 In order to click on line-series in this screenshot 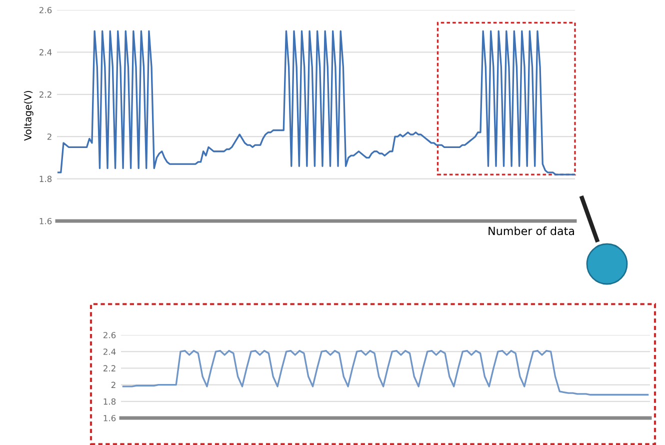, I will do `click(385, 373)`.